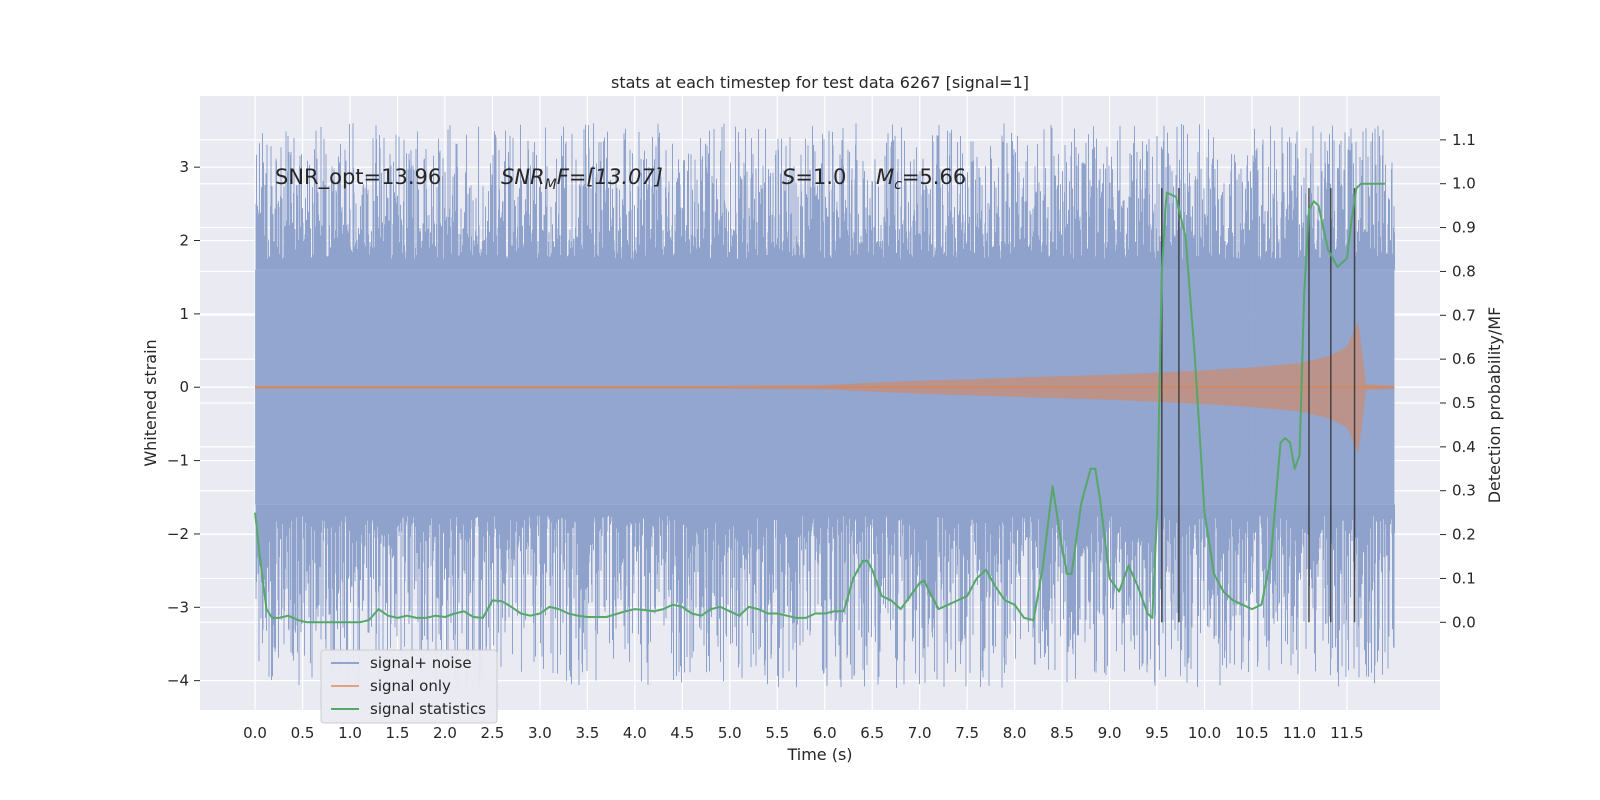  I want to click on y-right-tick-label: 0.7, so click(1464, 315).